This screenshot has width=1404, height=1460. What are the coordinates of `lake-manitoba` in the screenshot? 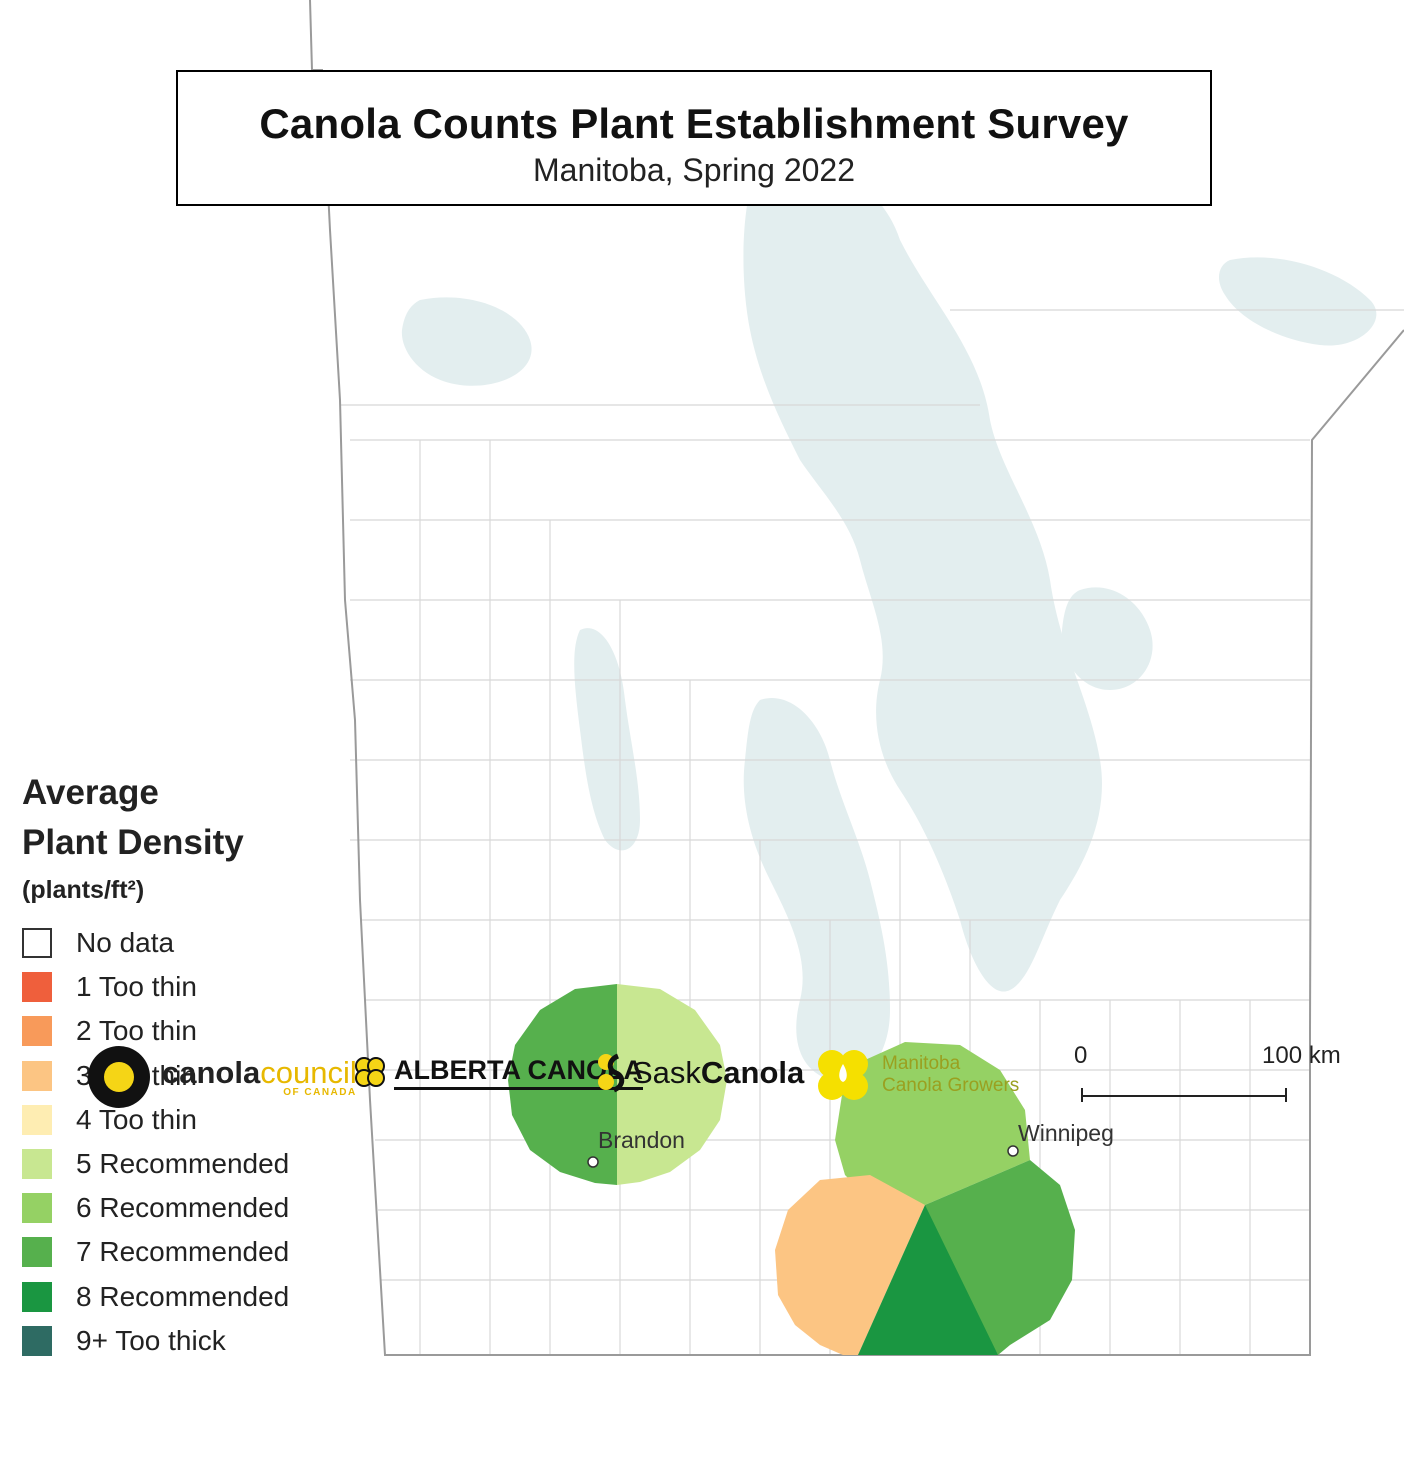 It's located at (816, 890).